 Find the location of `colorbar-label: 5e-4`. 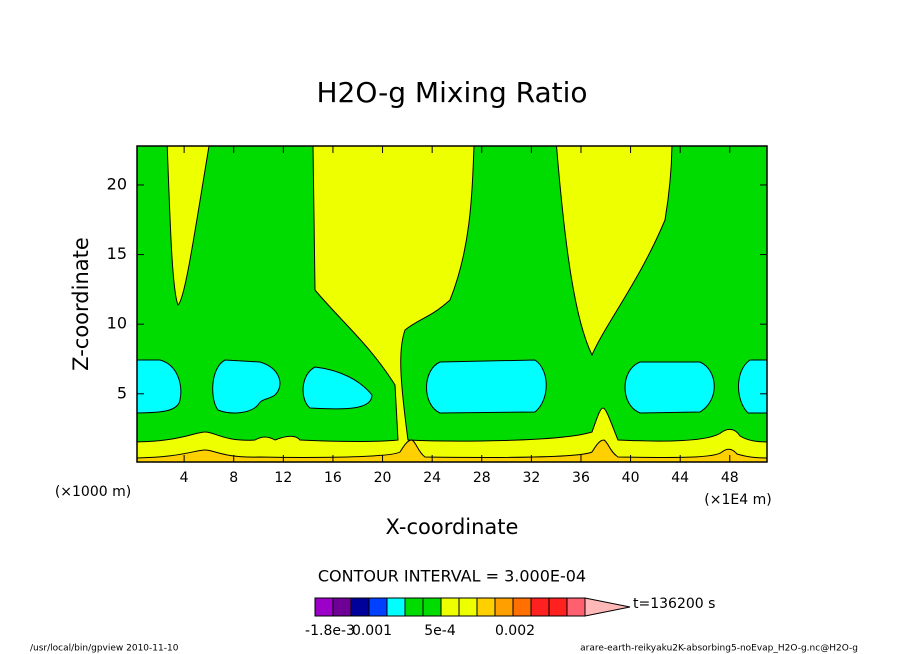

colorbar-label: 5e-4 is located at coordinates (440, 631).